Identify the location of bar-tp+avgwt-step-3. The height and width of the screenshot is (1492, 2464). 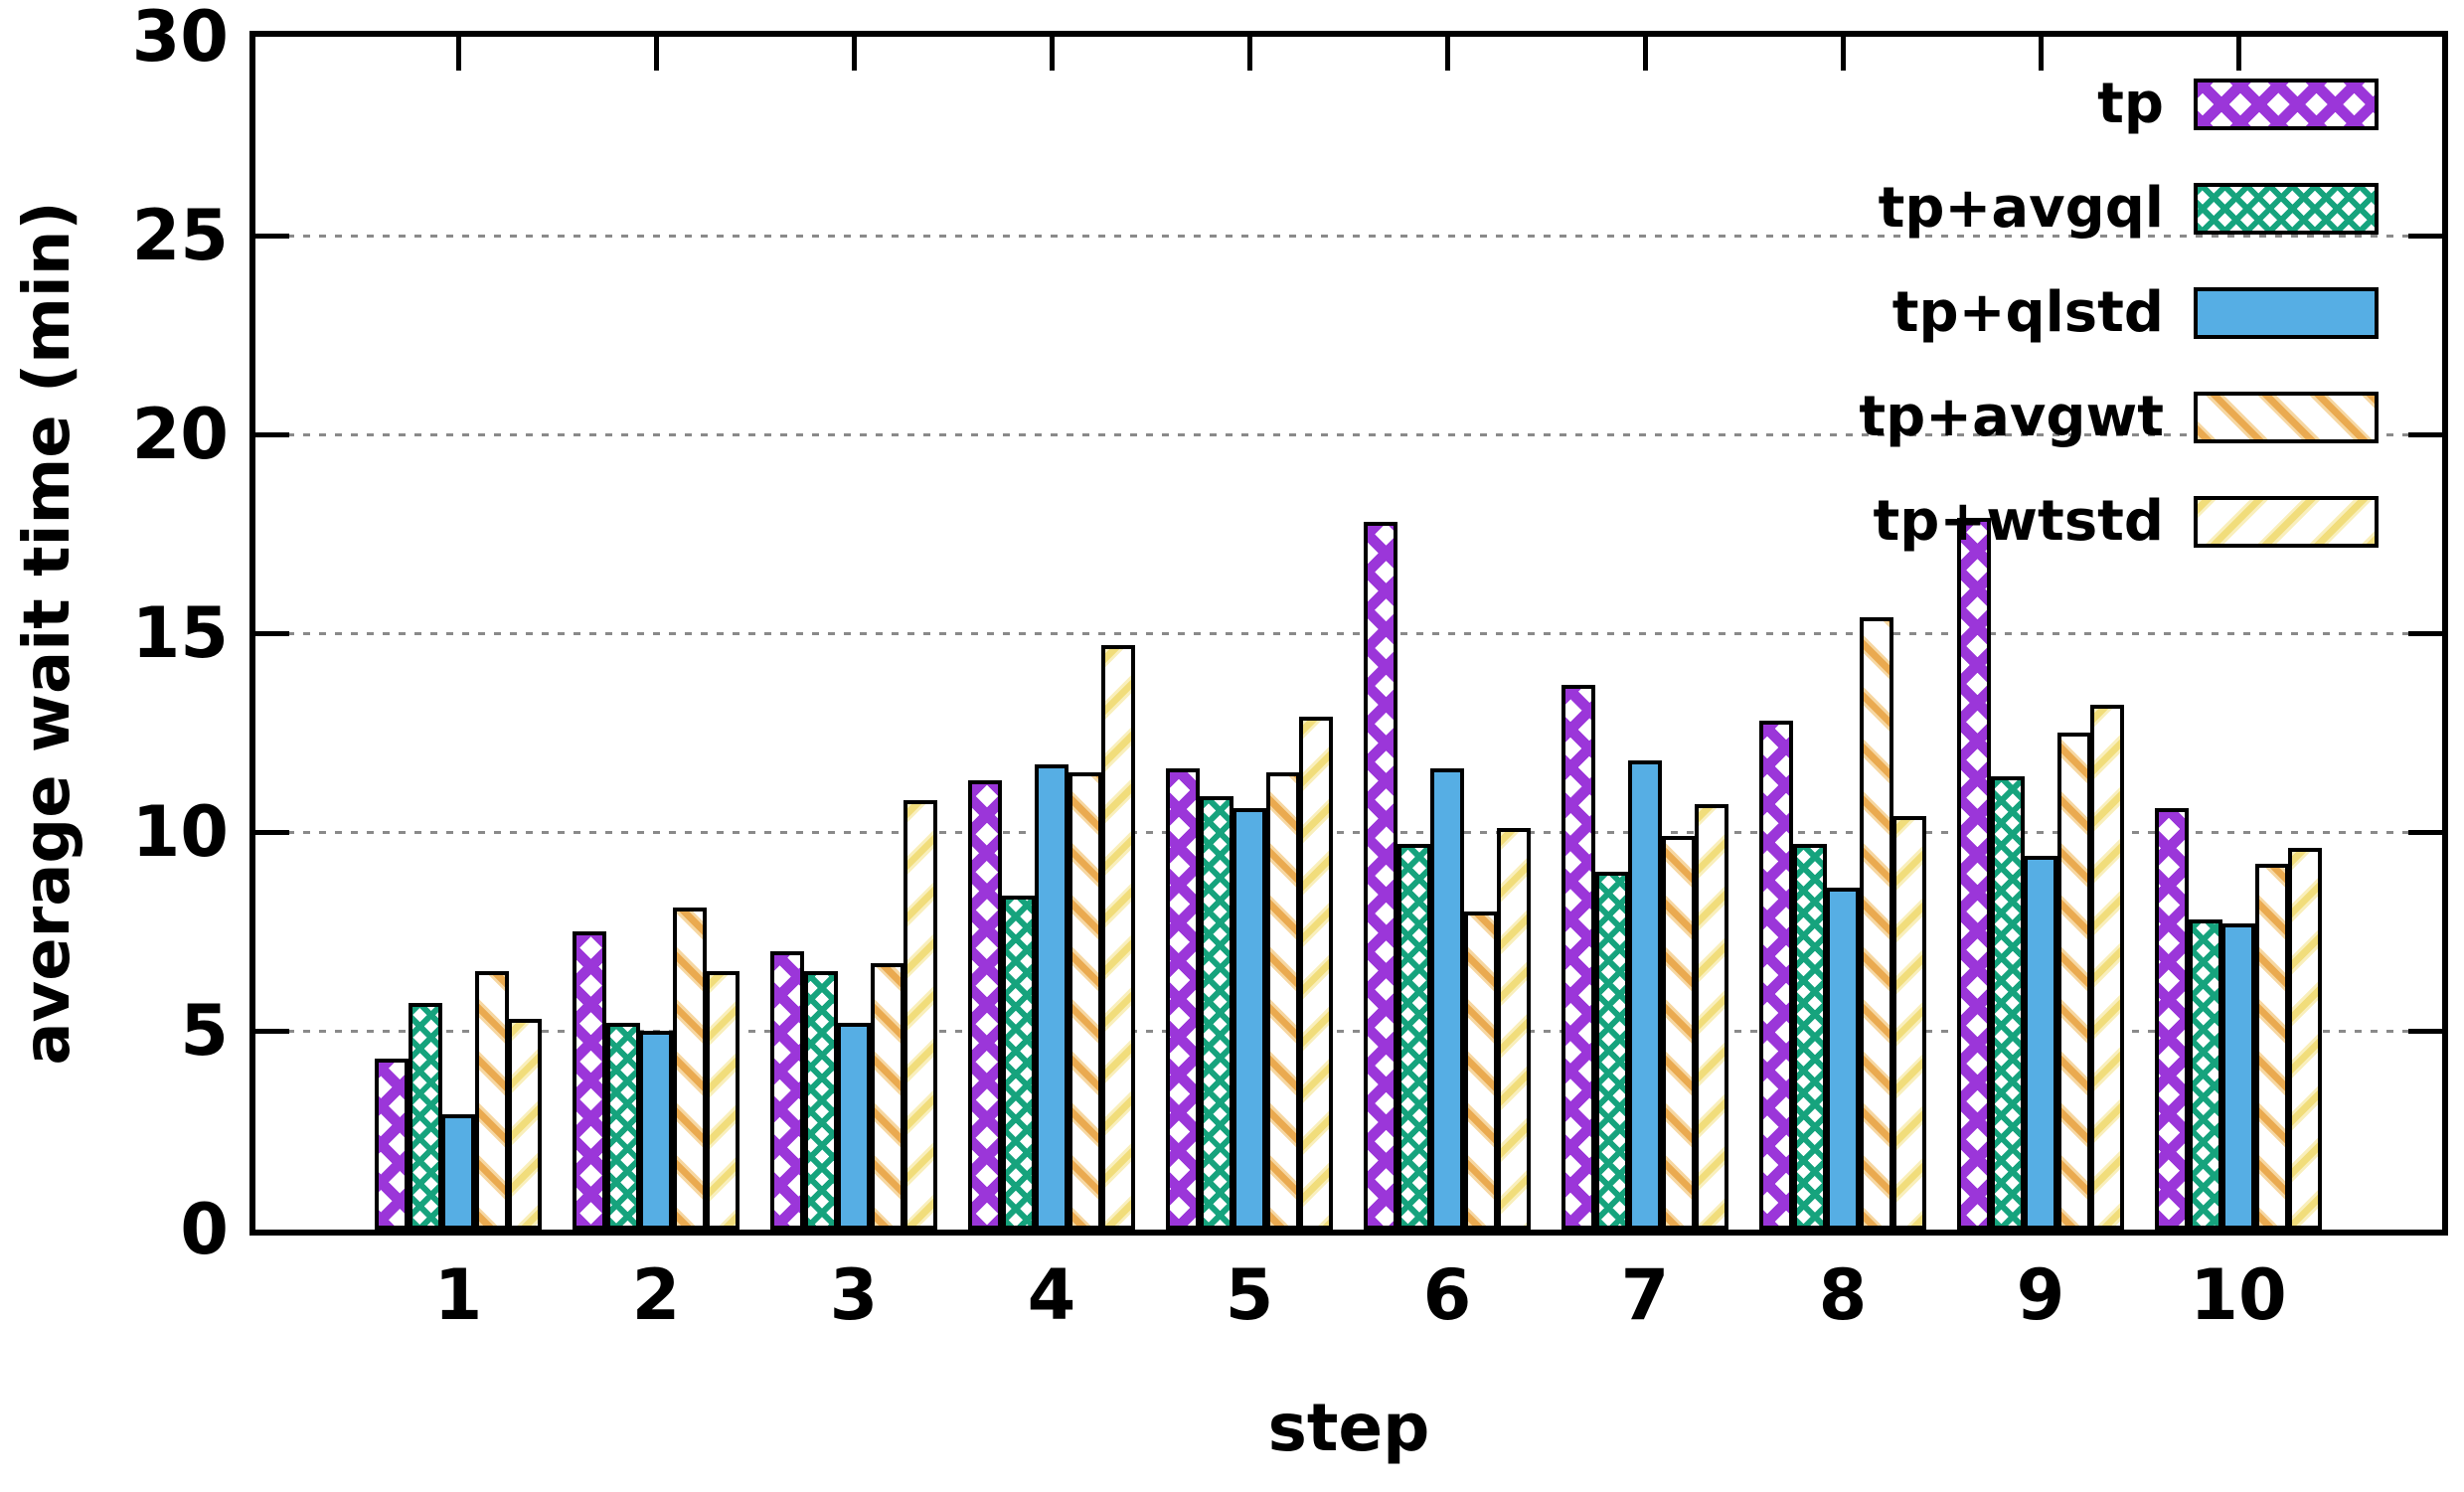
(887, 1097).